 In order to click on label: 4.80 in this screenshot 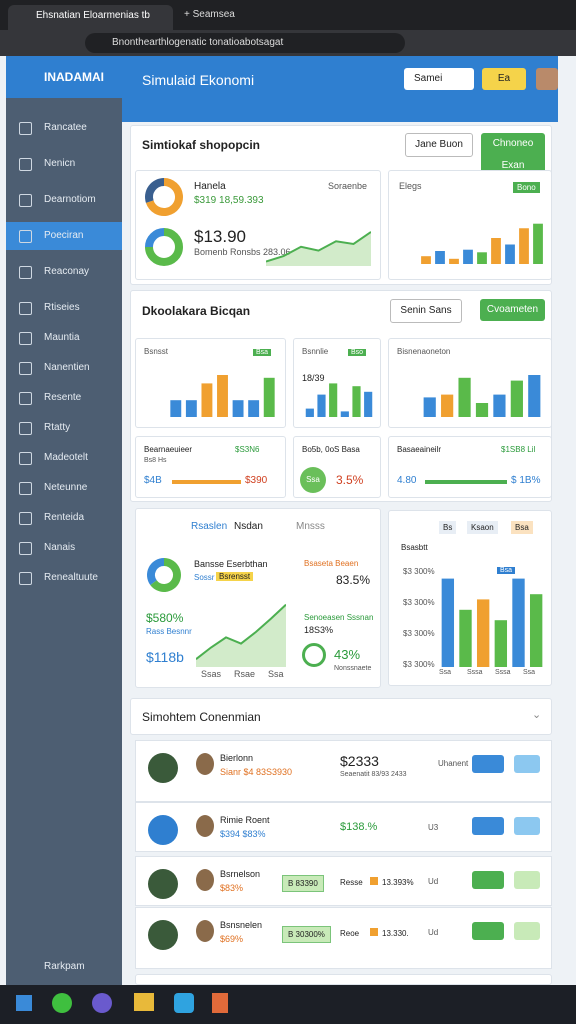, I will do `click(407, 480)`.